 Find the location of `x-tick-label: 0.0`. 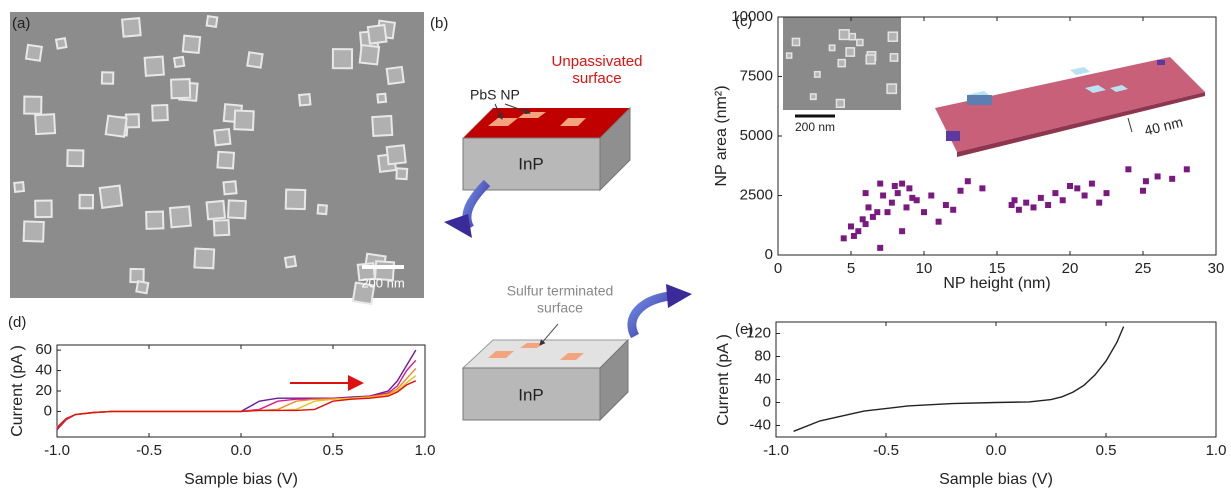

x-tick-label: 0.0 is located at coordinates (996, 450).